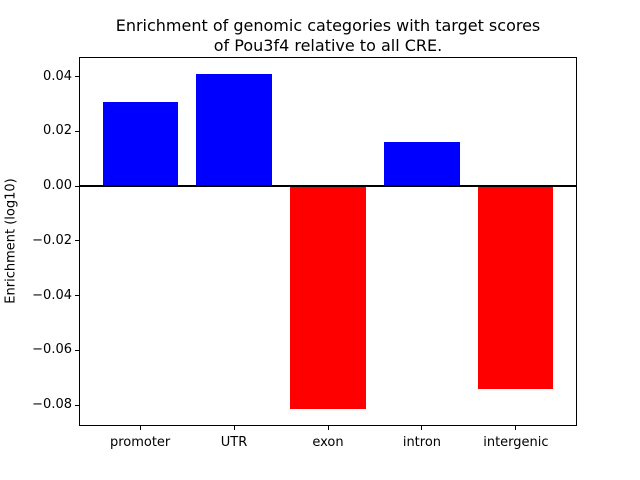  What do you see at coordinates (422, 164) in the screenshot?
I see `bar-intron` at bounding box center [422, 164].